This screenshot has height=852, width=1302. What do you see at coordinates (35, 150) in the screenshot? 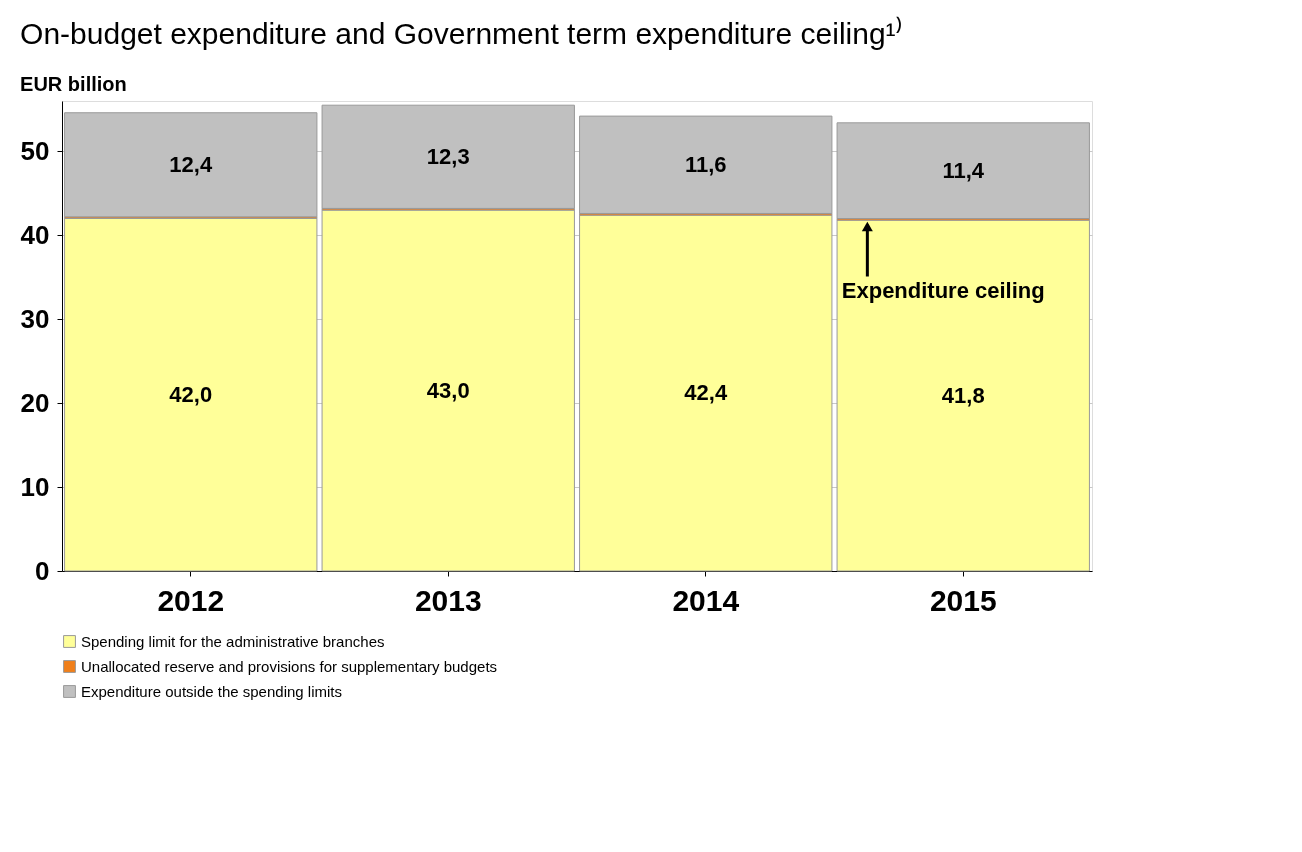
I see `y-tick-label: 50` at bounding box center [35, 150].